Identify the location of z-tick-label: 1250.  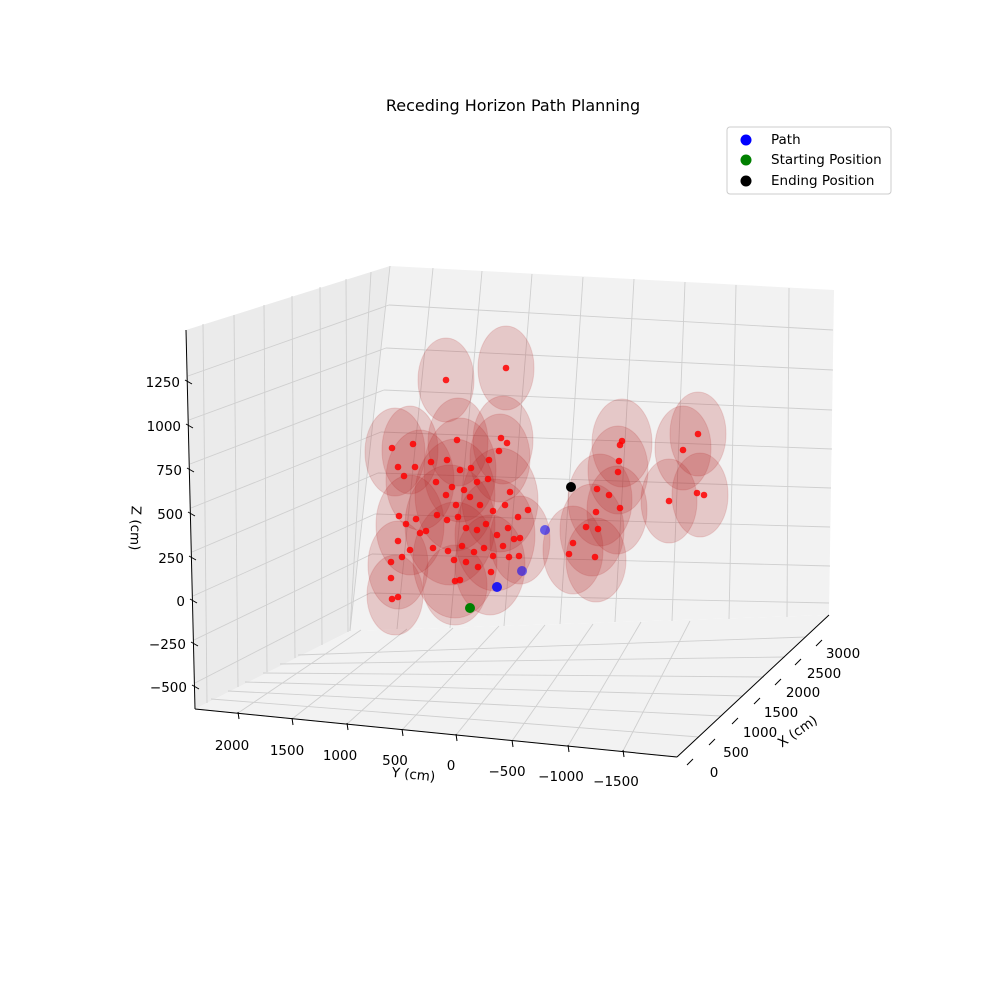
(163, 383).